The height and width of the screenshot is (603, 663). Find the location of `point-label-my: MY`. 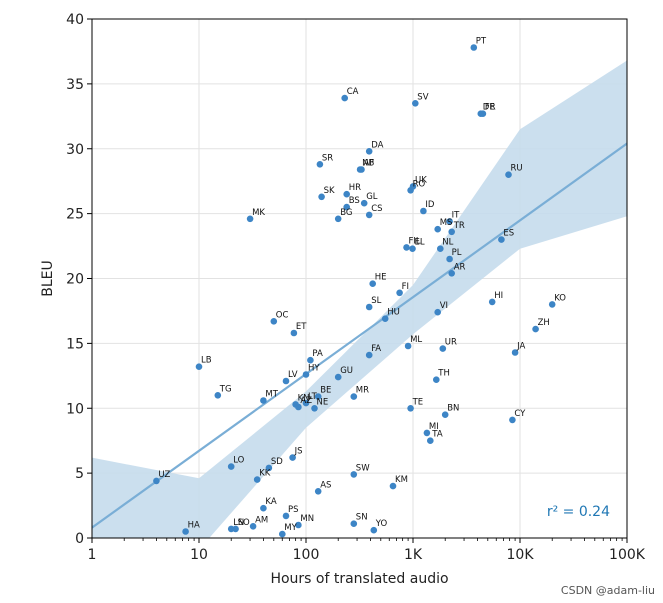

point-label-my: MY is located at coordinates (290, 528).